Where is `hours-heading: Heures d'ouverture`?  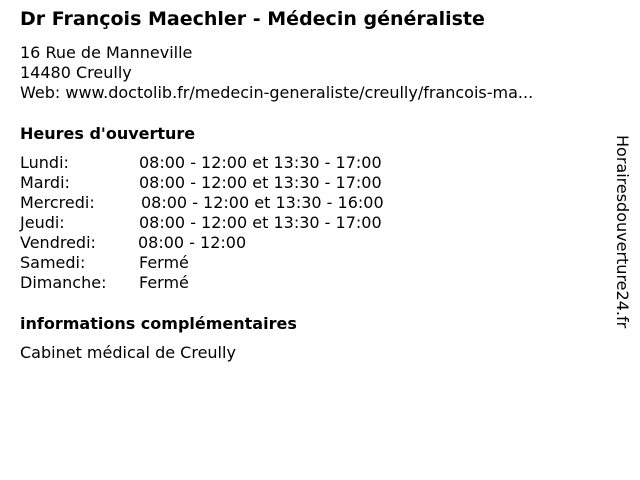
hours-heading: Heures d'ouverture is located at coordinates (108, 133).